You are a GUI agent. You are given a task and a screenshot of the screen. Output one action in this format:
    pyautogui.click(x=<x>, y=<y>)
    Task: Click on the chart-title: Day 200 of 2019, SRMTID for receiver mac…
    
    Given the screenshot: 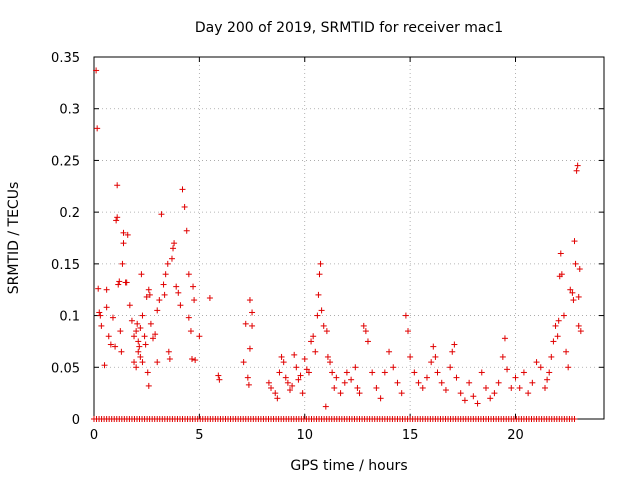 What is the action you would take?
    pyautogui.click(x=349, y=28)
    